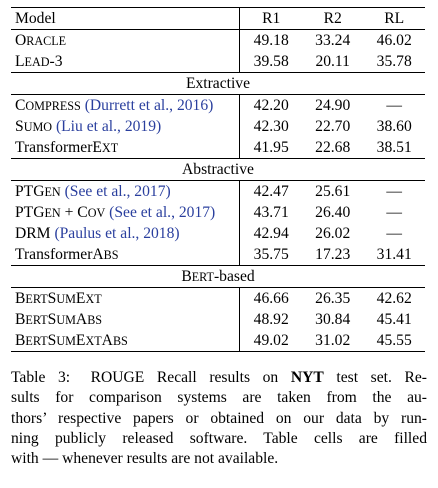  What do you see at coordinates (271, 105) in the screenshot?
I see `score-r1: 42.20` at bounding box center [271, 105].